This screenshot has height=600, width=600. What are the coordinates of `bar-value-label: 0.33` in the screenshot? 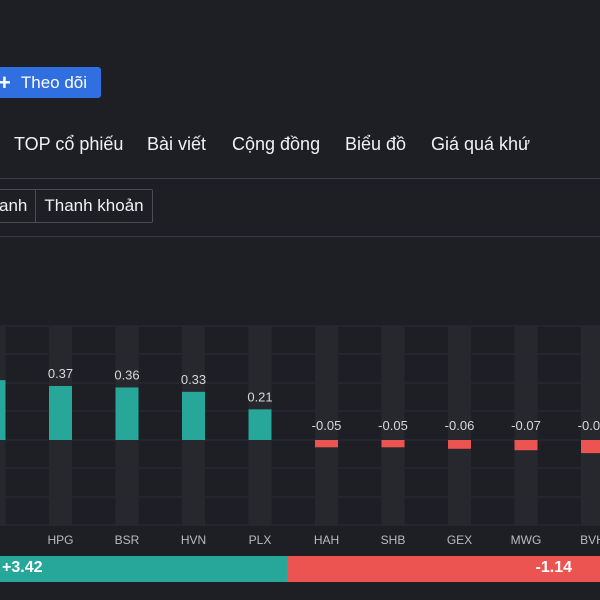 It's located at (193, 379).